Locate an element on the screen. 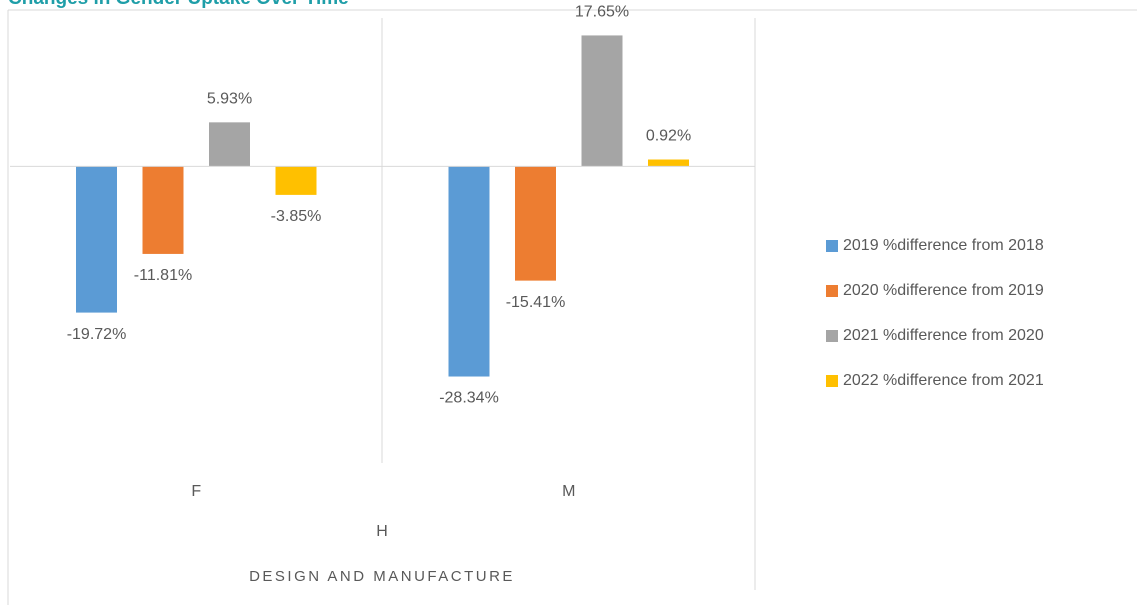 The image size is (1137, 615). x-tick-label: M is located at coordinates (568, 491).